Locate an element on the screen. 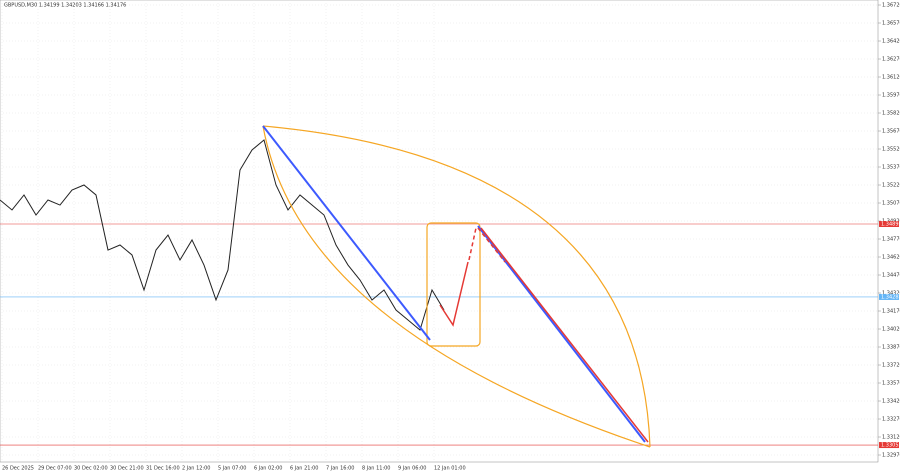 This screenshot has height=474, width=900. y-tick-label: 1.34320 is located at coordinates (891, 294).